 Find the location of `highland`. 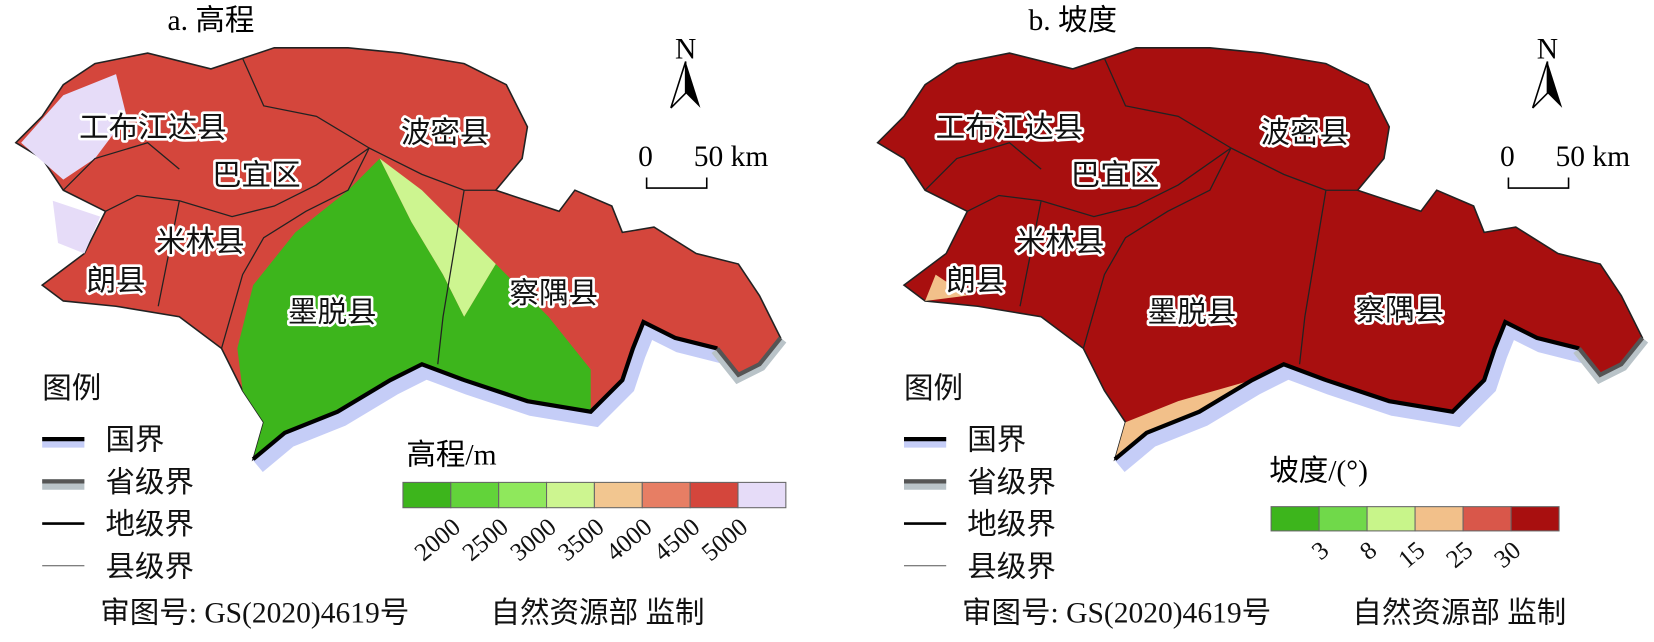

highland is located at coordinates (74, 164).